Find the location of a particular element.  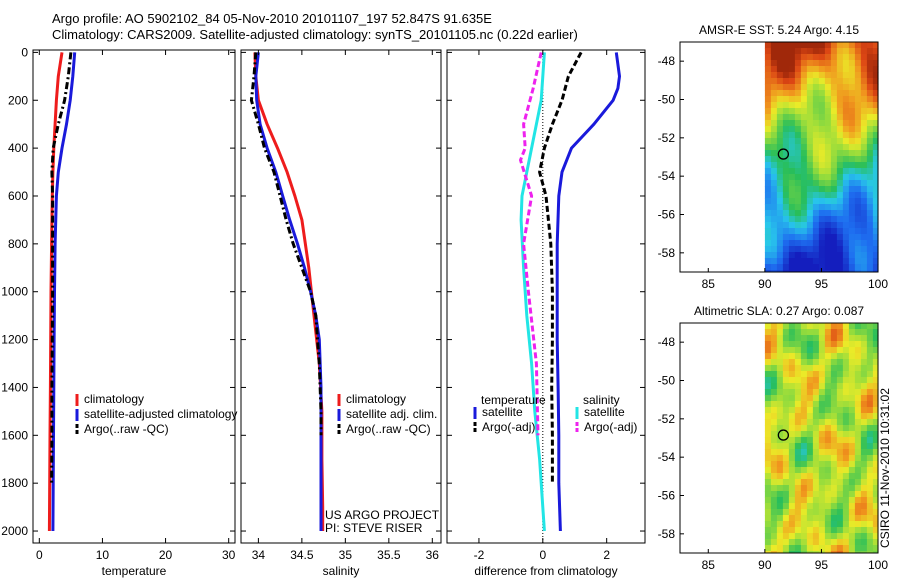

x-tick-label: 2 is located at coordinates (606, 555).